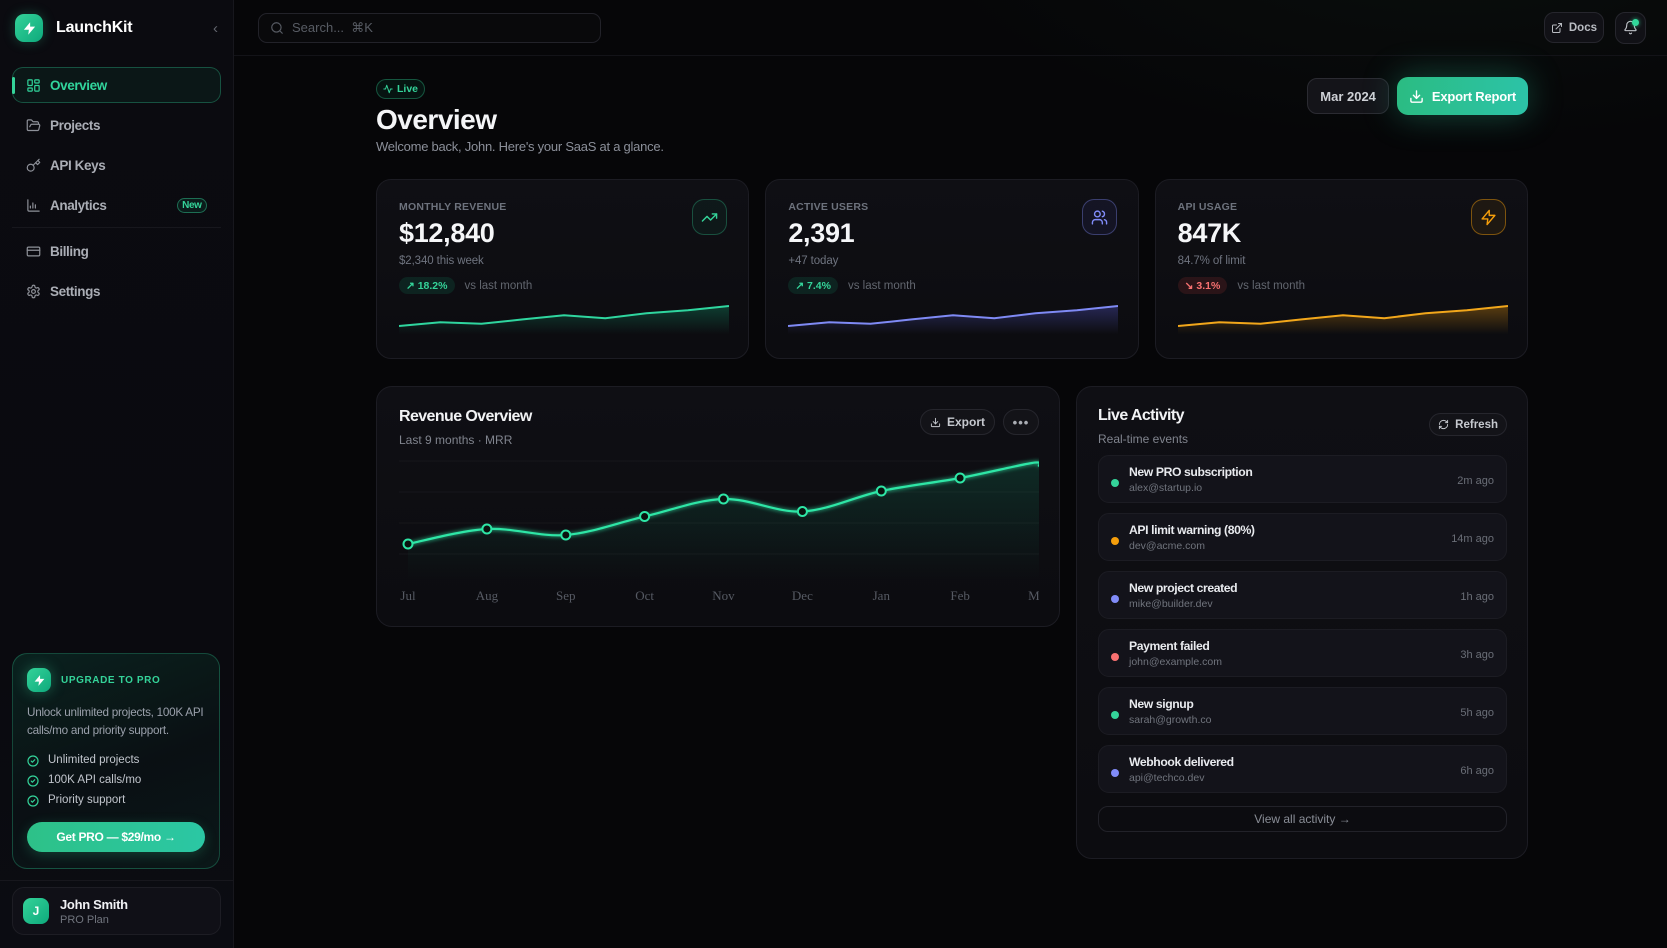 The height and width of the screenshot is (948, 1667). What do you see at coordinates (723, 595) in the screenshot?
I see `svg-text: Nov` at bounding box center [723, 595].